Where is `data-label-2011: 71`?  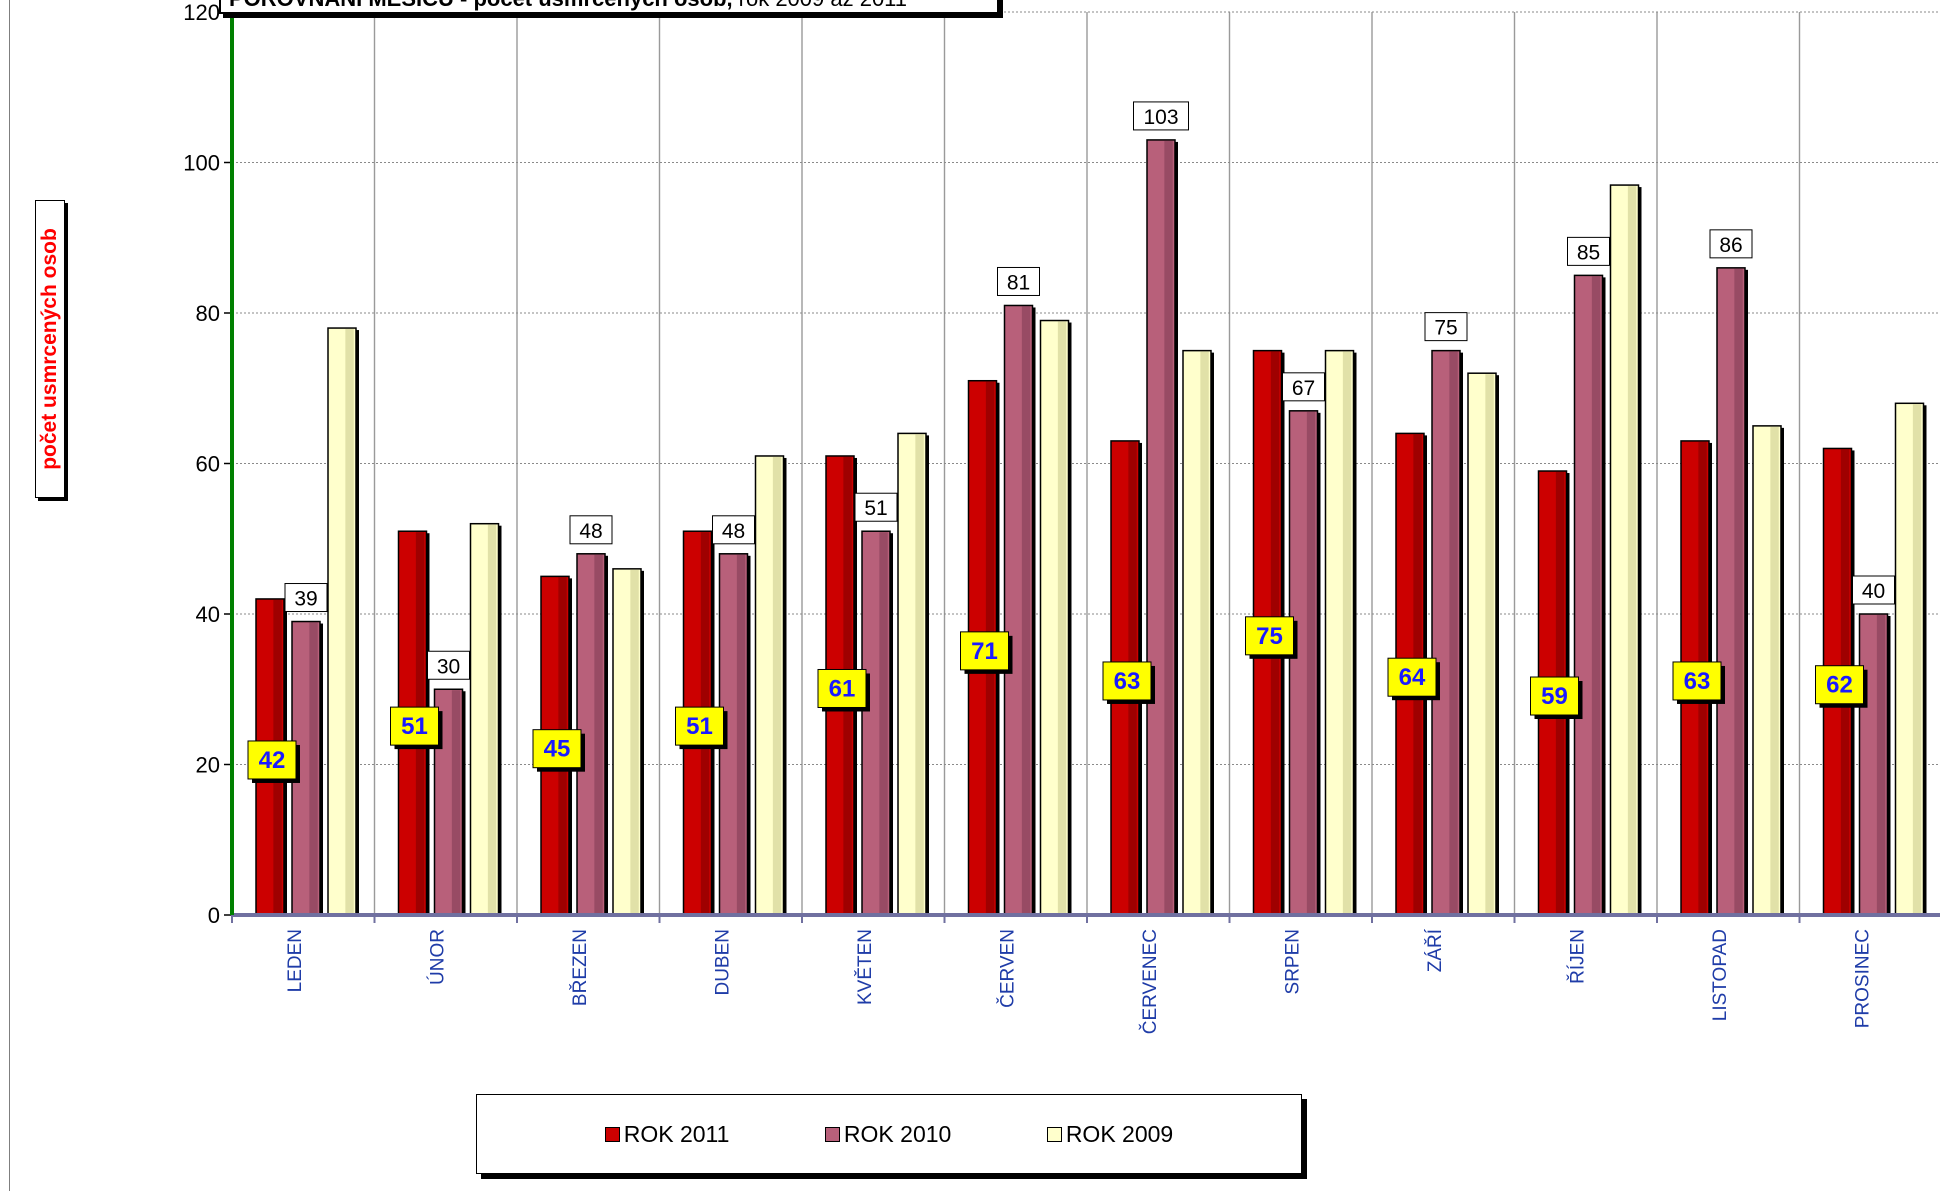
data-label-2011: 71 is located at coordinates (984, 651).